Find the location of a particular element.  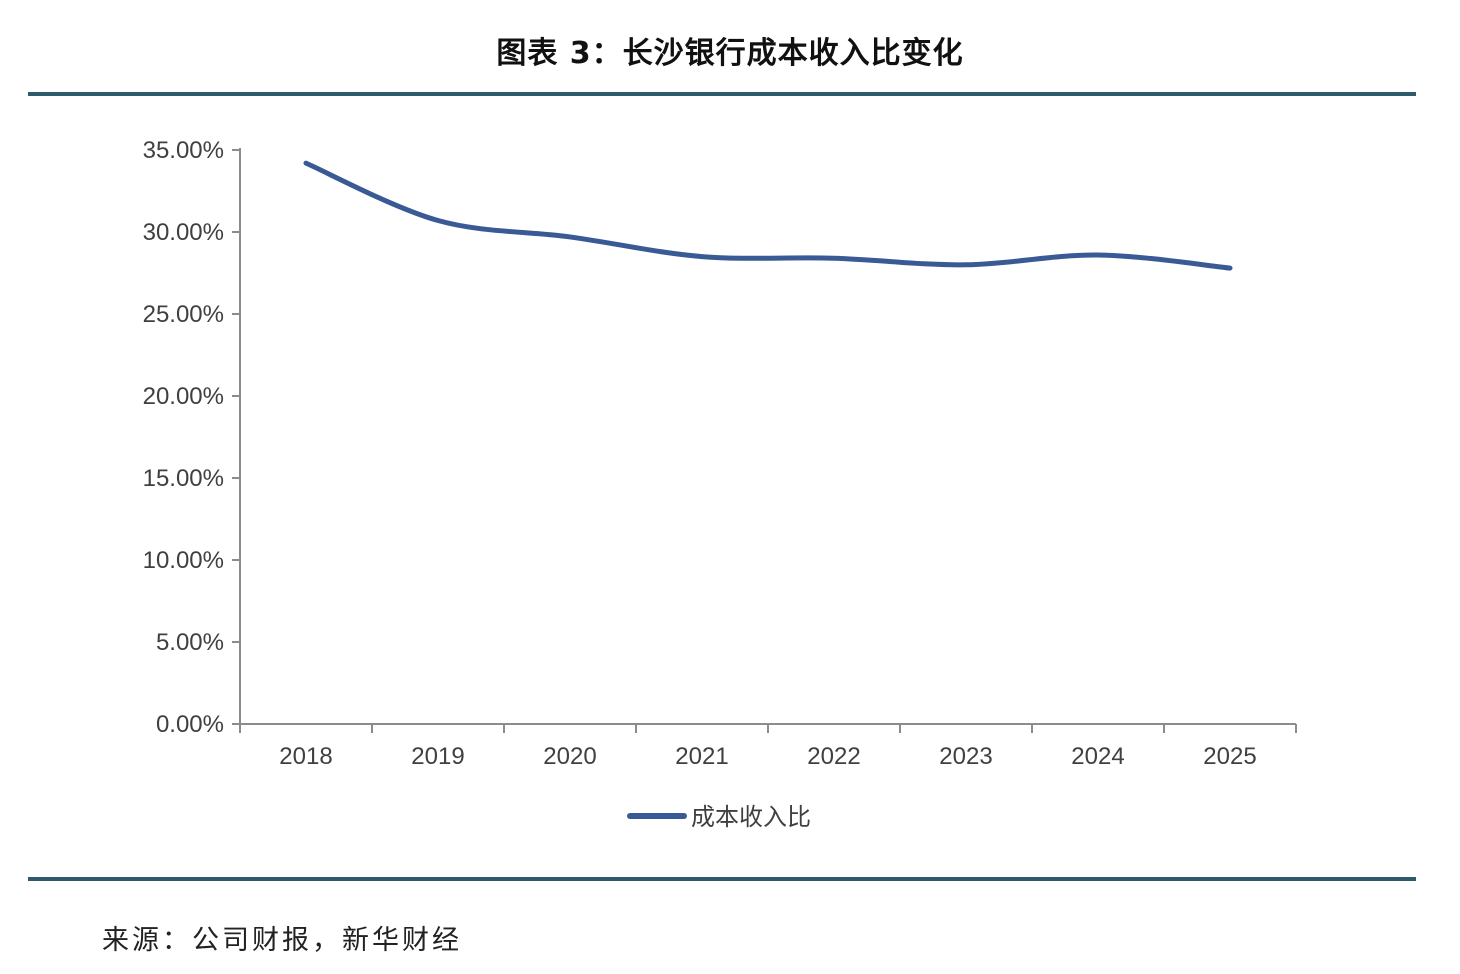

y-tick-label: 0.00% is located at coordinates (190, 724).